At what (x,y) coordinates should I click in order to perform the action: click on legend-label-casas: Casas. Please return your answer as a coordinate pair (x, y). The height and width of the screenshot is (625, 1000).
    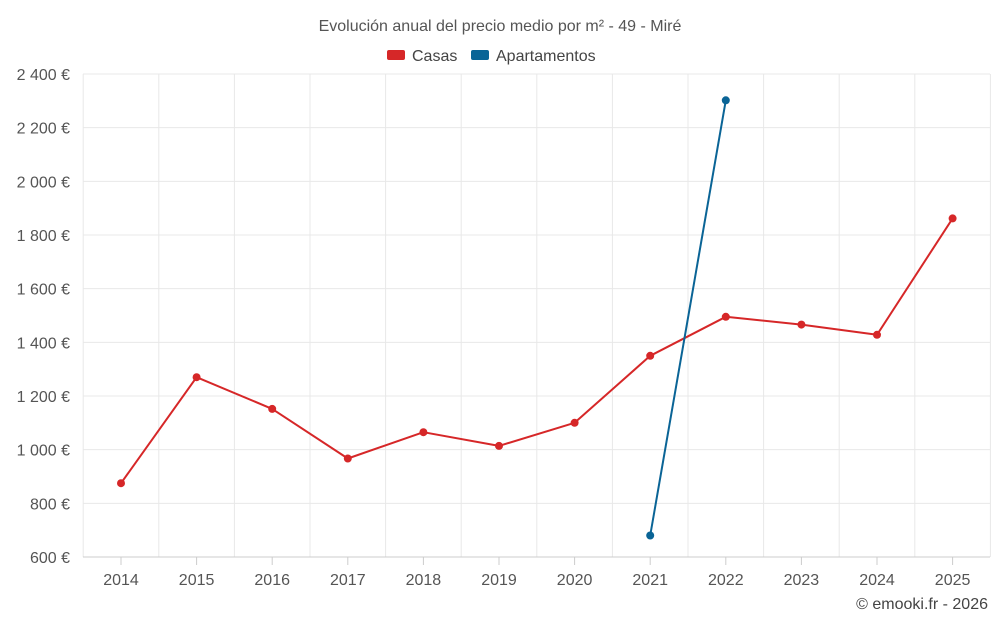
    Looking at the image, I should click on (434, 56).